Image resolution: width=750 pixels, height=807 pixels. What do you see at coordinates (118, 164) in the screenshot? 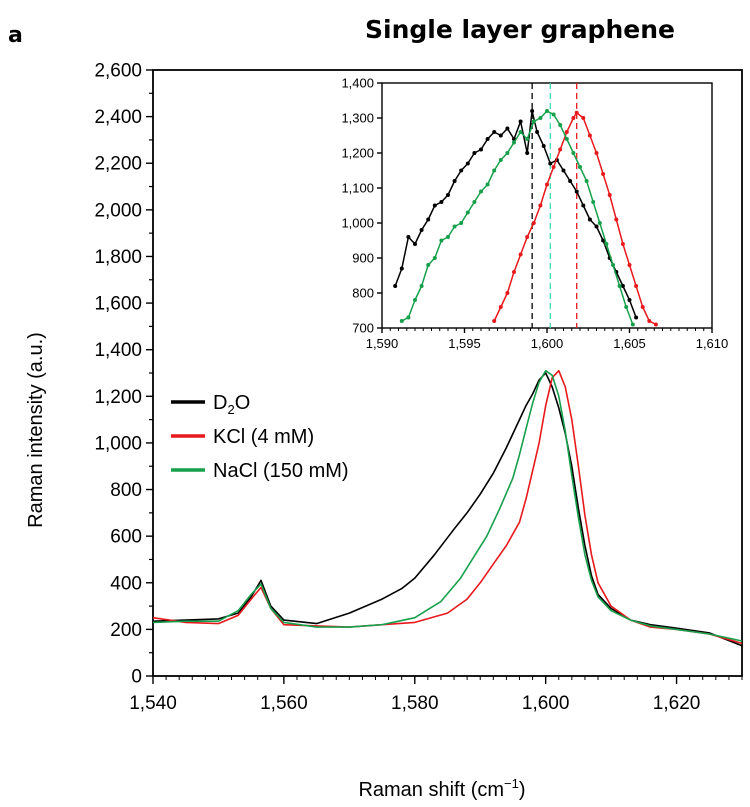
I see `main-y-tick-label: 2,200` at bounding box center [118, 164].